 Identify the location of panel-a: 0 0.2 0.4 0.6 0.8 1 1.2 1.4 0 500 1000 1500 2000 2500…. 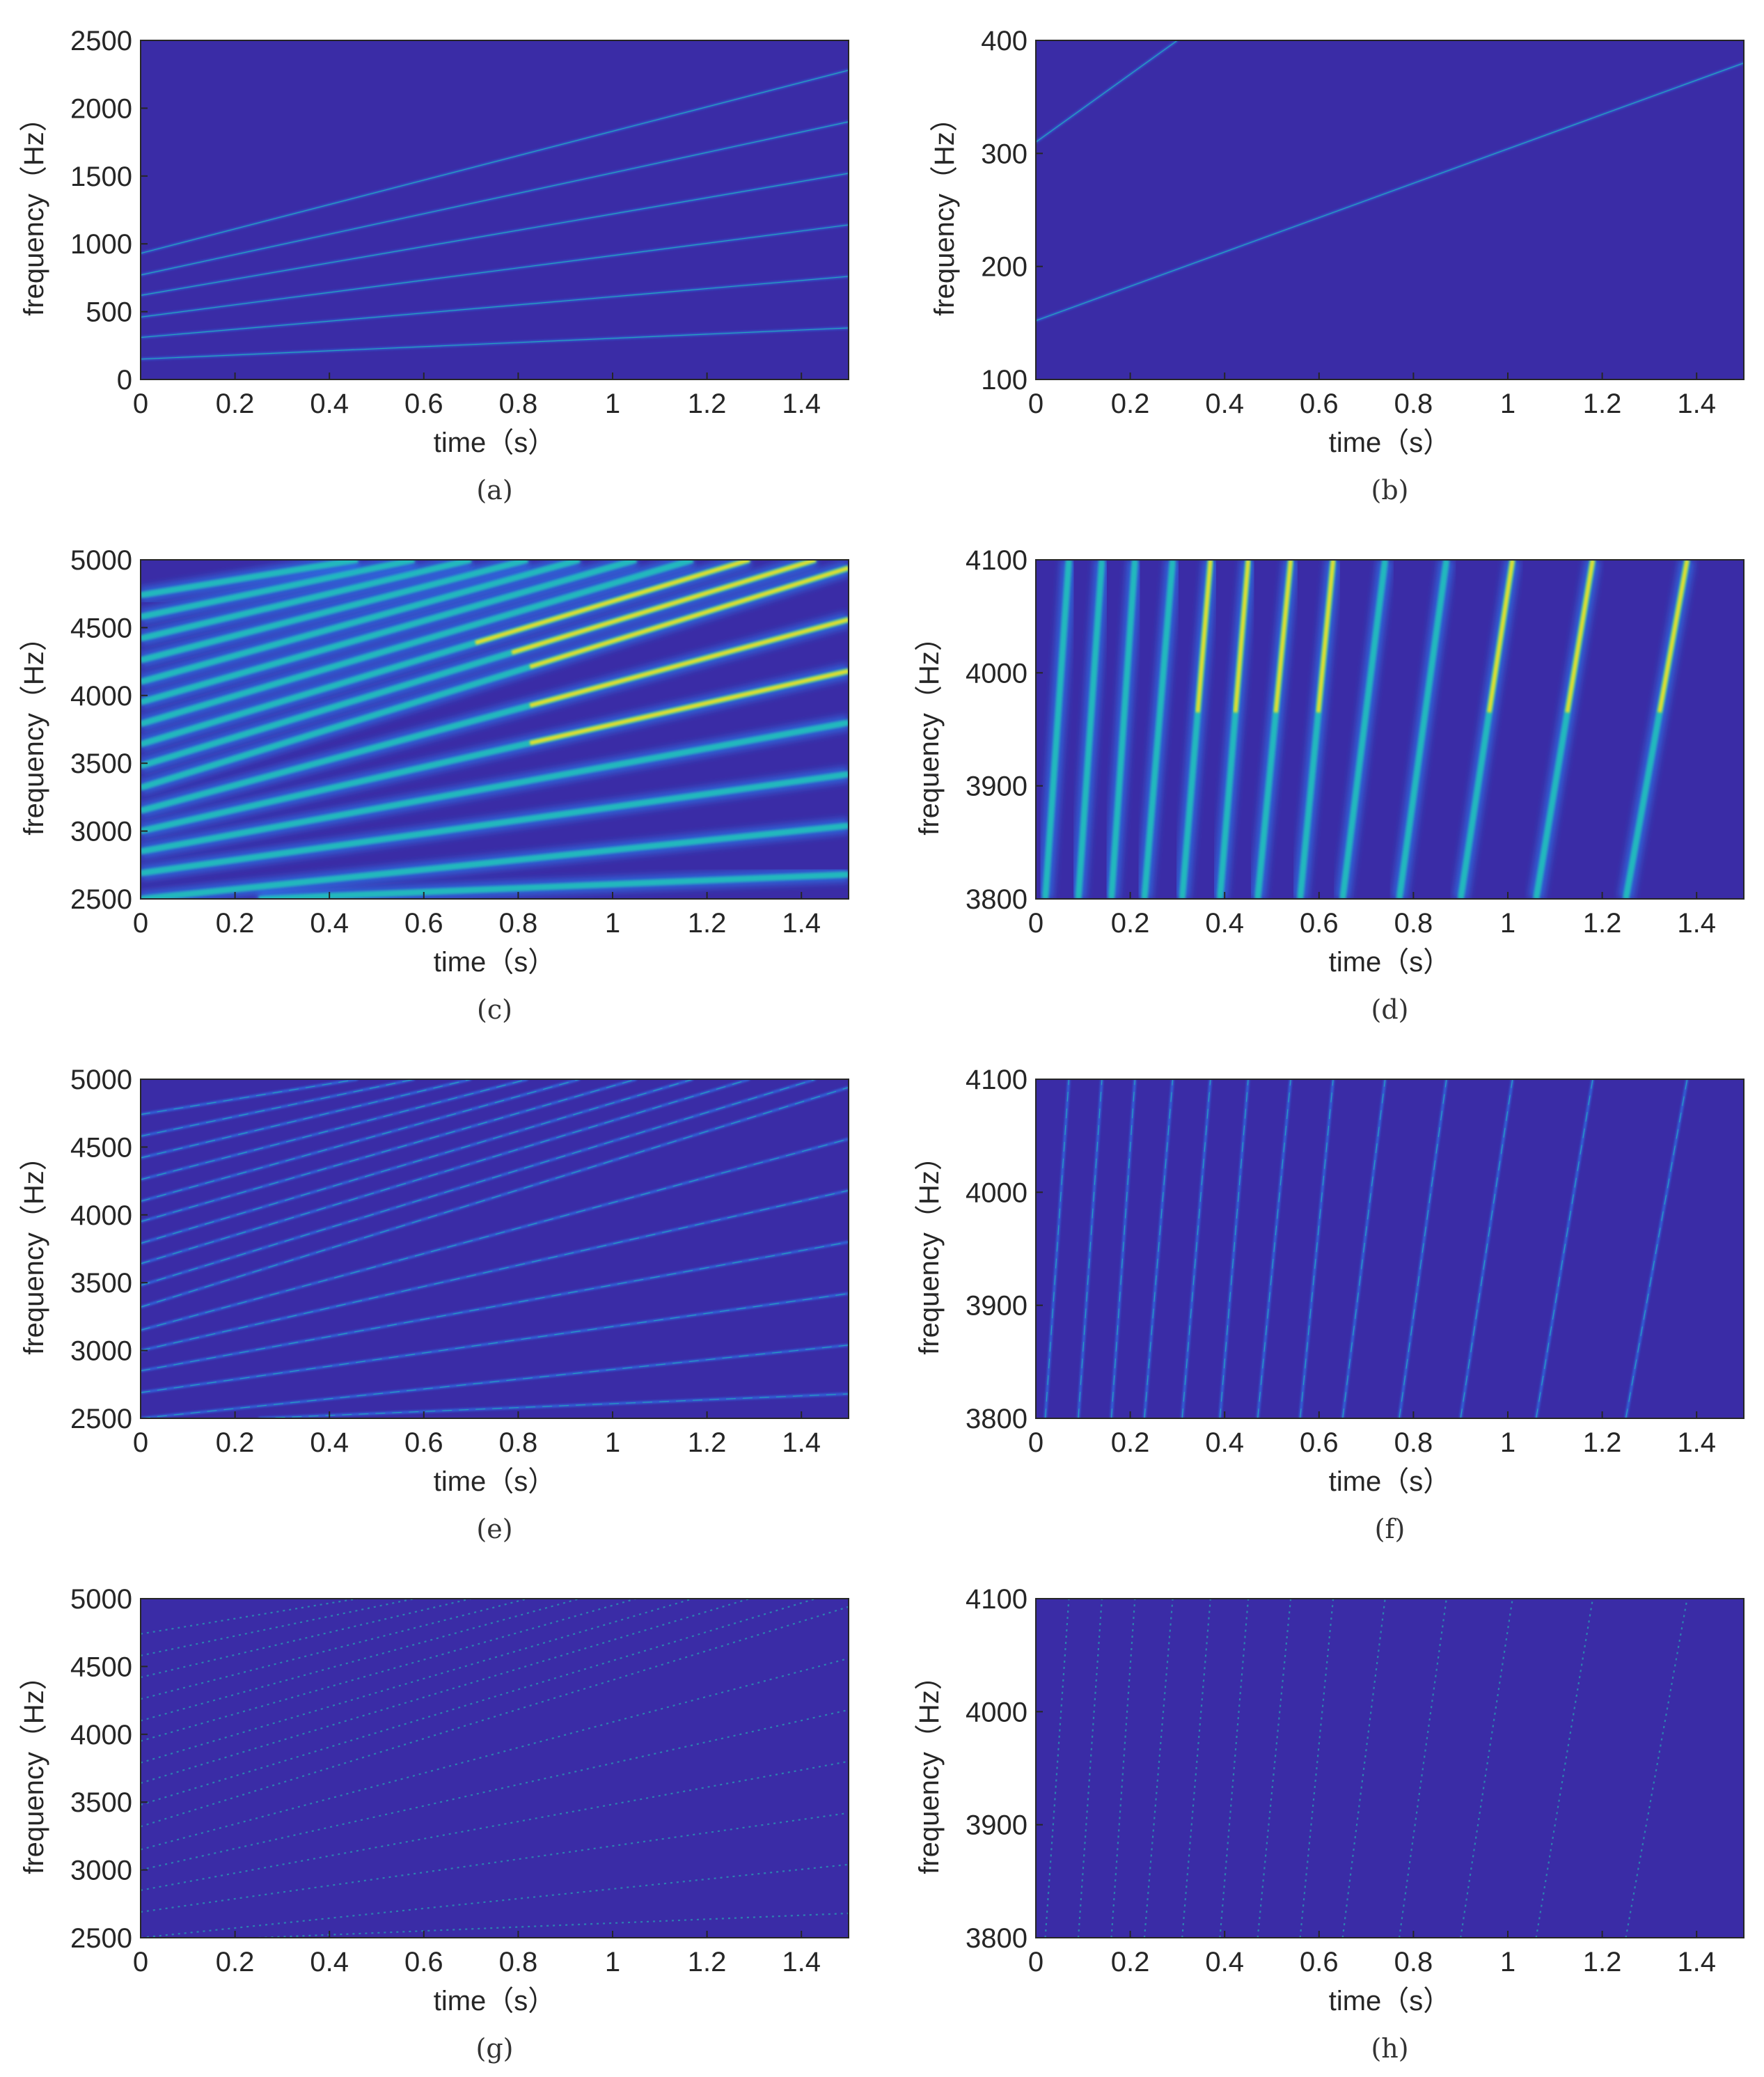
(434, 265).